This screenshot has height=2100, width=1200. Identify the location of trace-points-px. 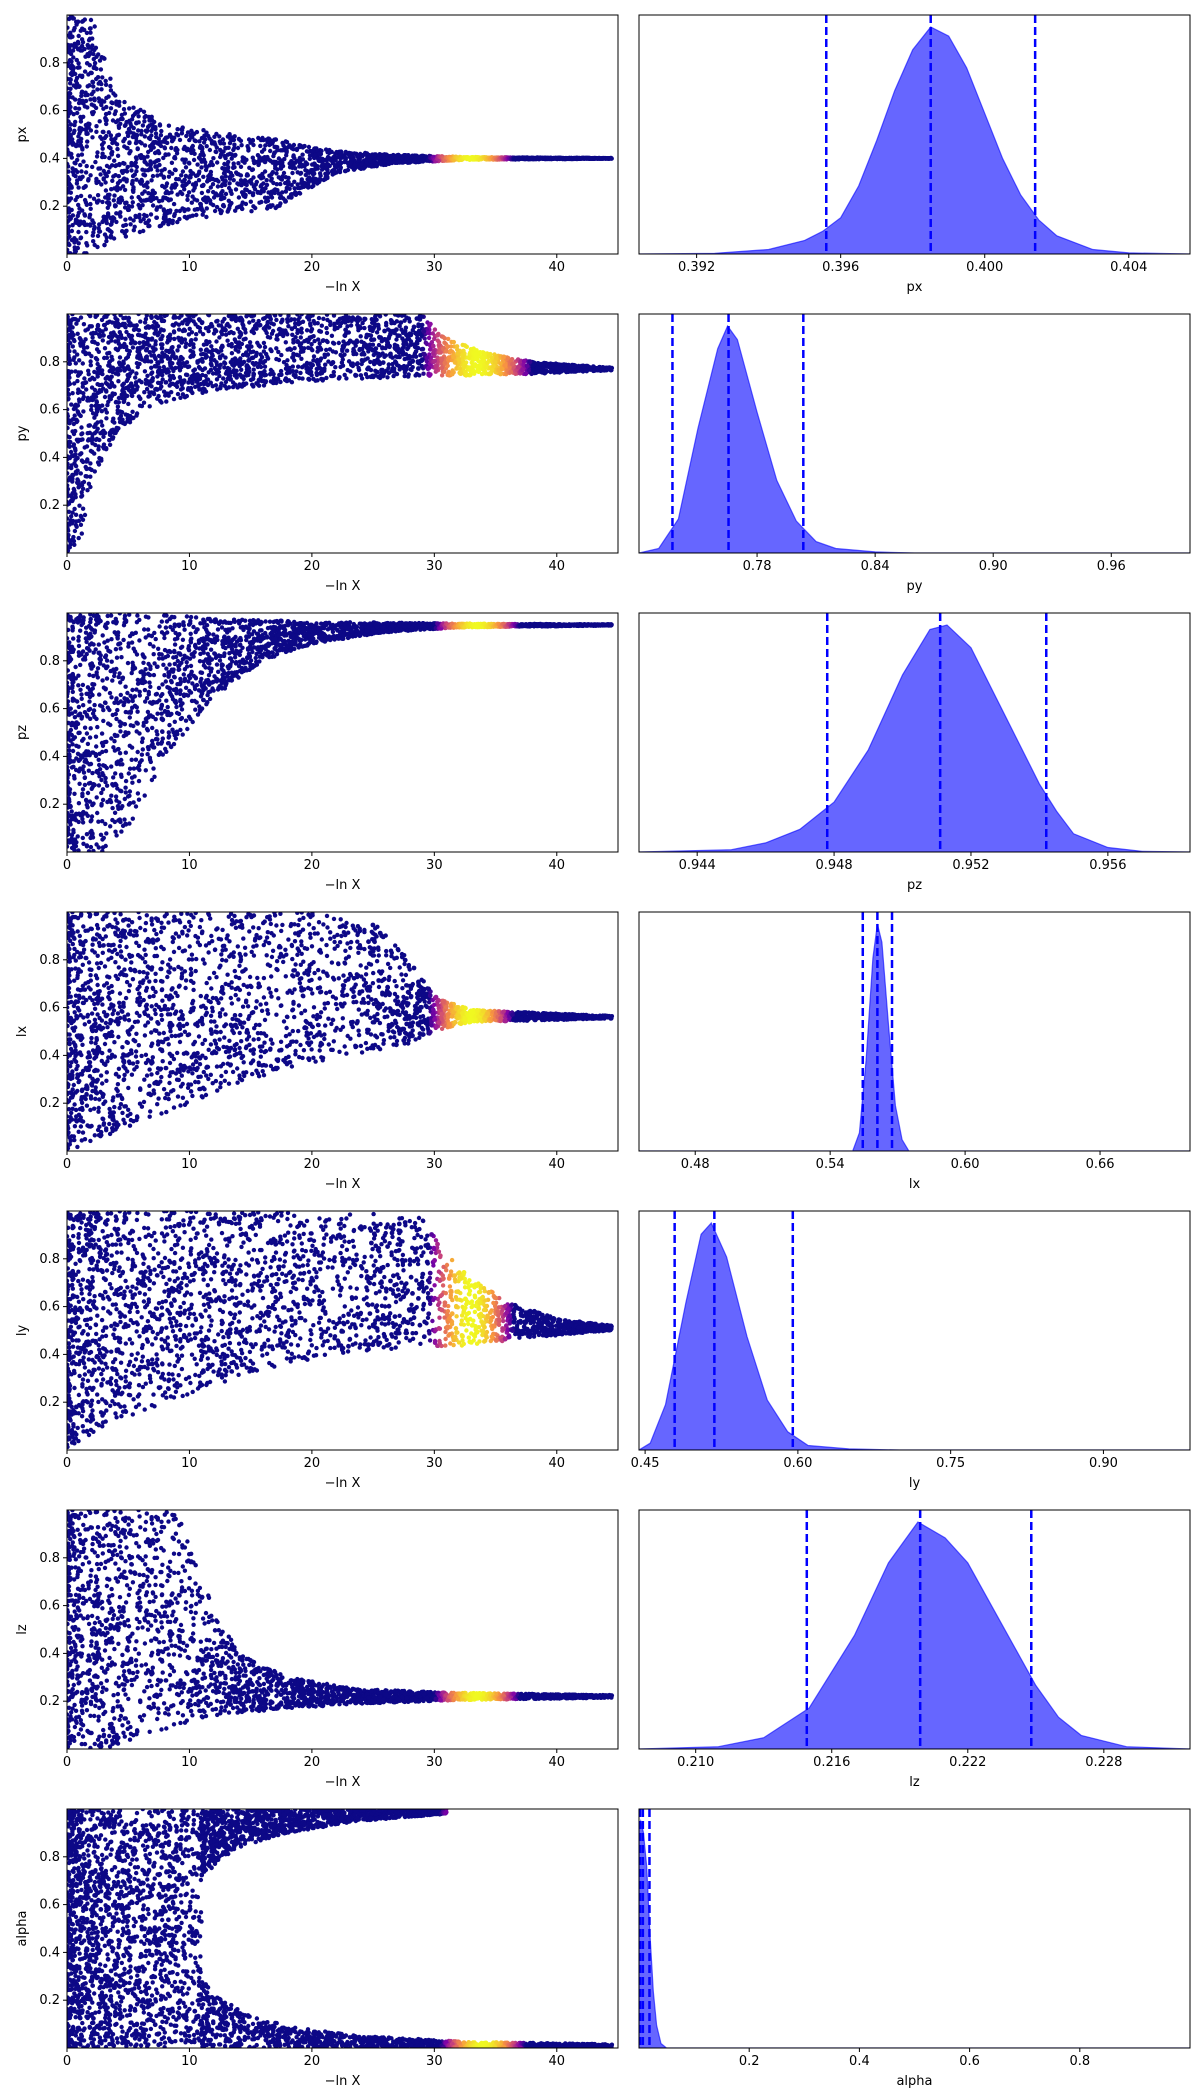
(340, 134).